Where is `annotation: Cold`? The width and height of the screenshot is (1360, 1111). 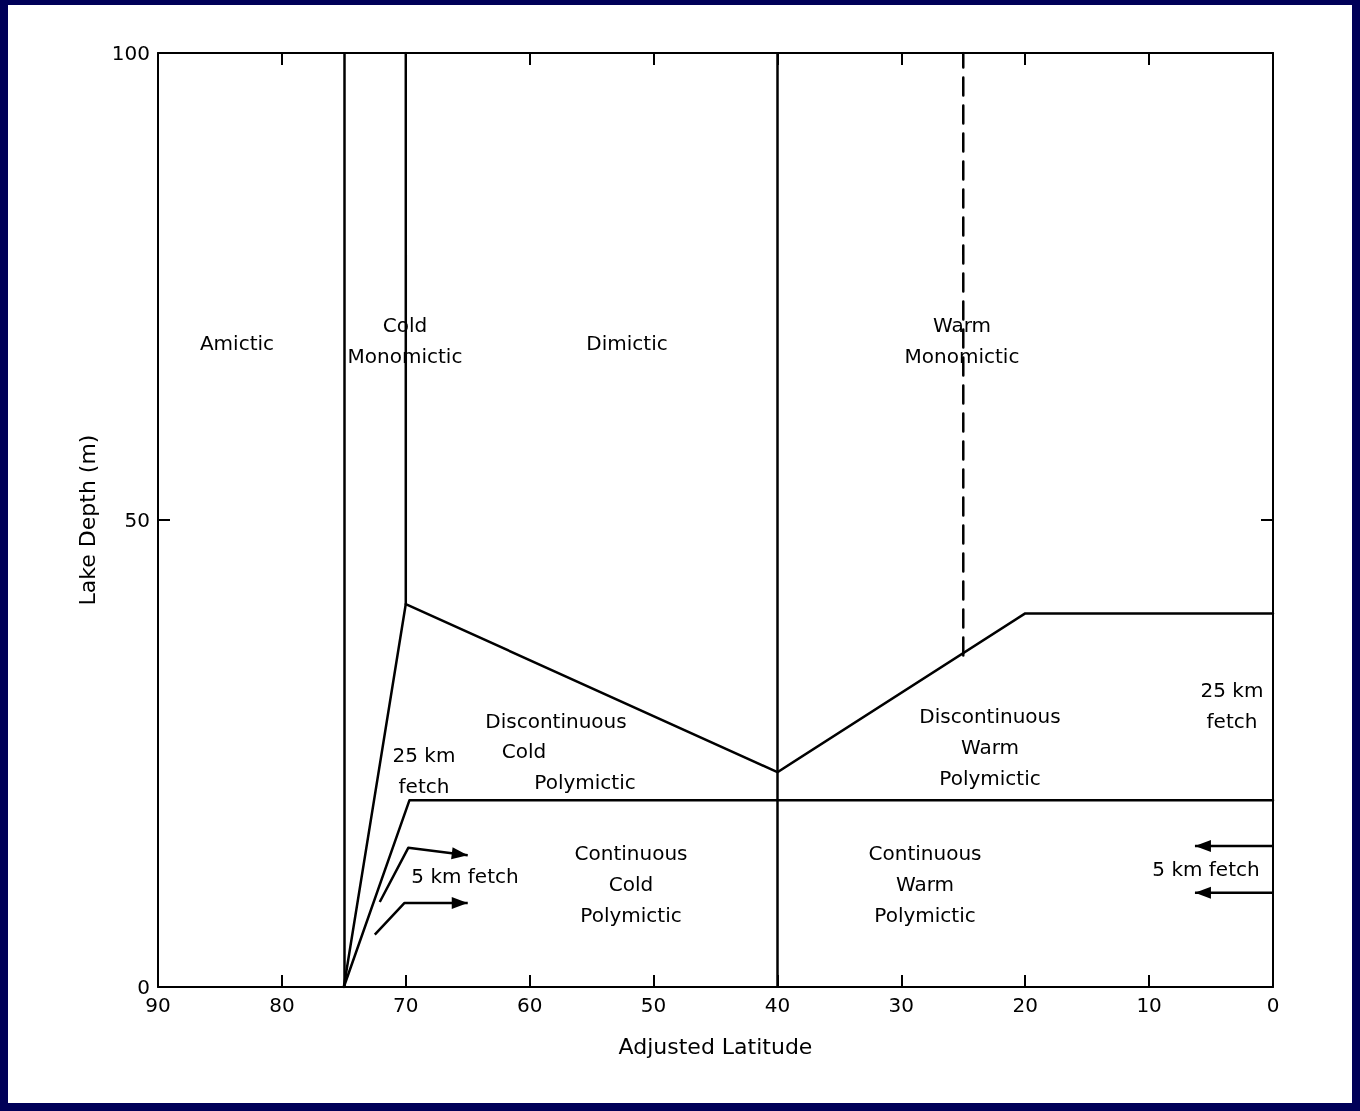
annotation: Cold is located at coordinates (524, 751).